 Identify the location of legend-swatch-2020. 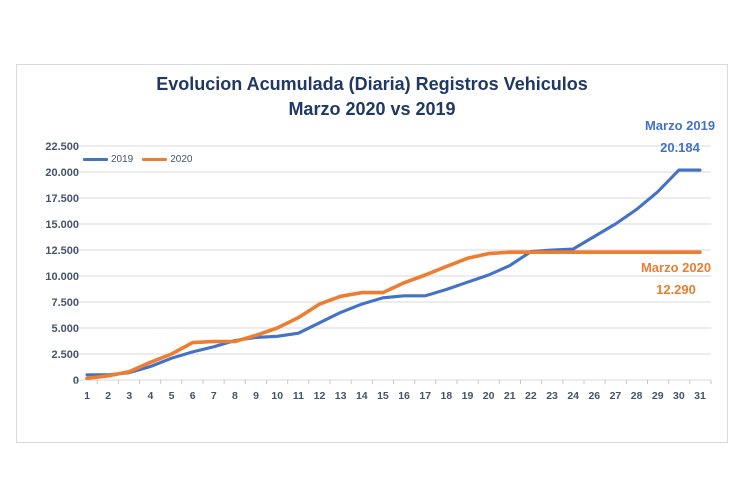
(155, 159).